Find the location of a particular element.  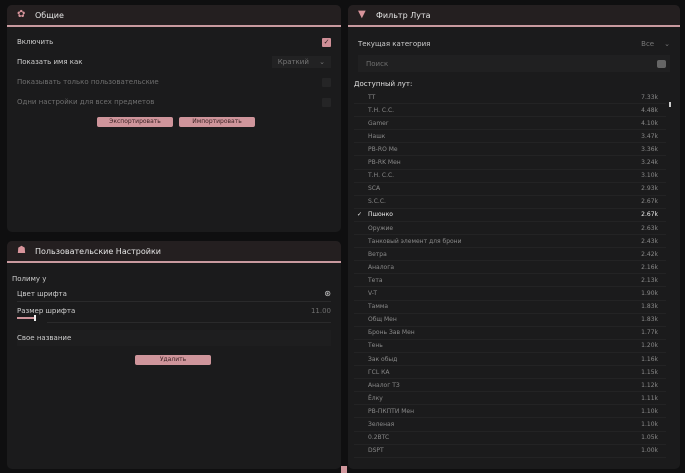

loot-item-value: 1.15k is located at coordinates (649, 372).